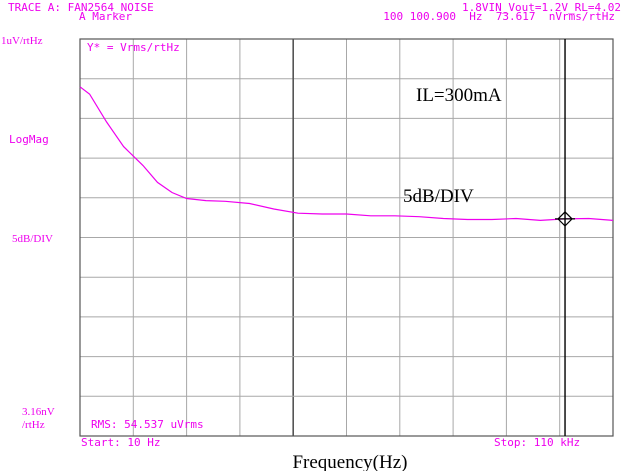 This screenshot has height=471, width=627. What do you see at coordinates (120, 442) in the screenshot?
I see `start-frequency: Start: 10 Hz` at bounding box center [120, 442].